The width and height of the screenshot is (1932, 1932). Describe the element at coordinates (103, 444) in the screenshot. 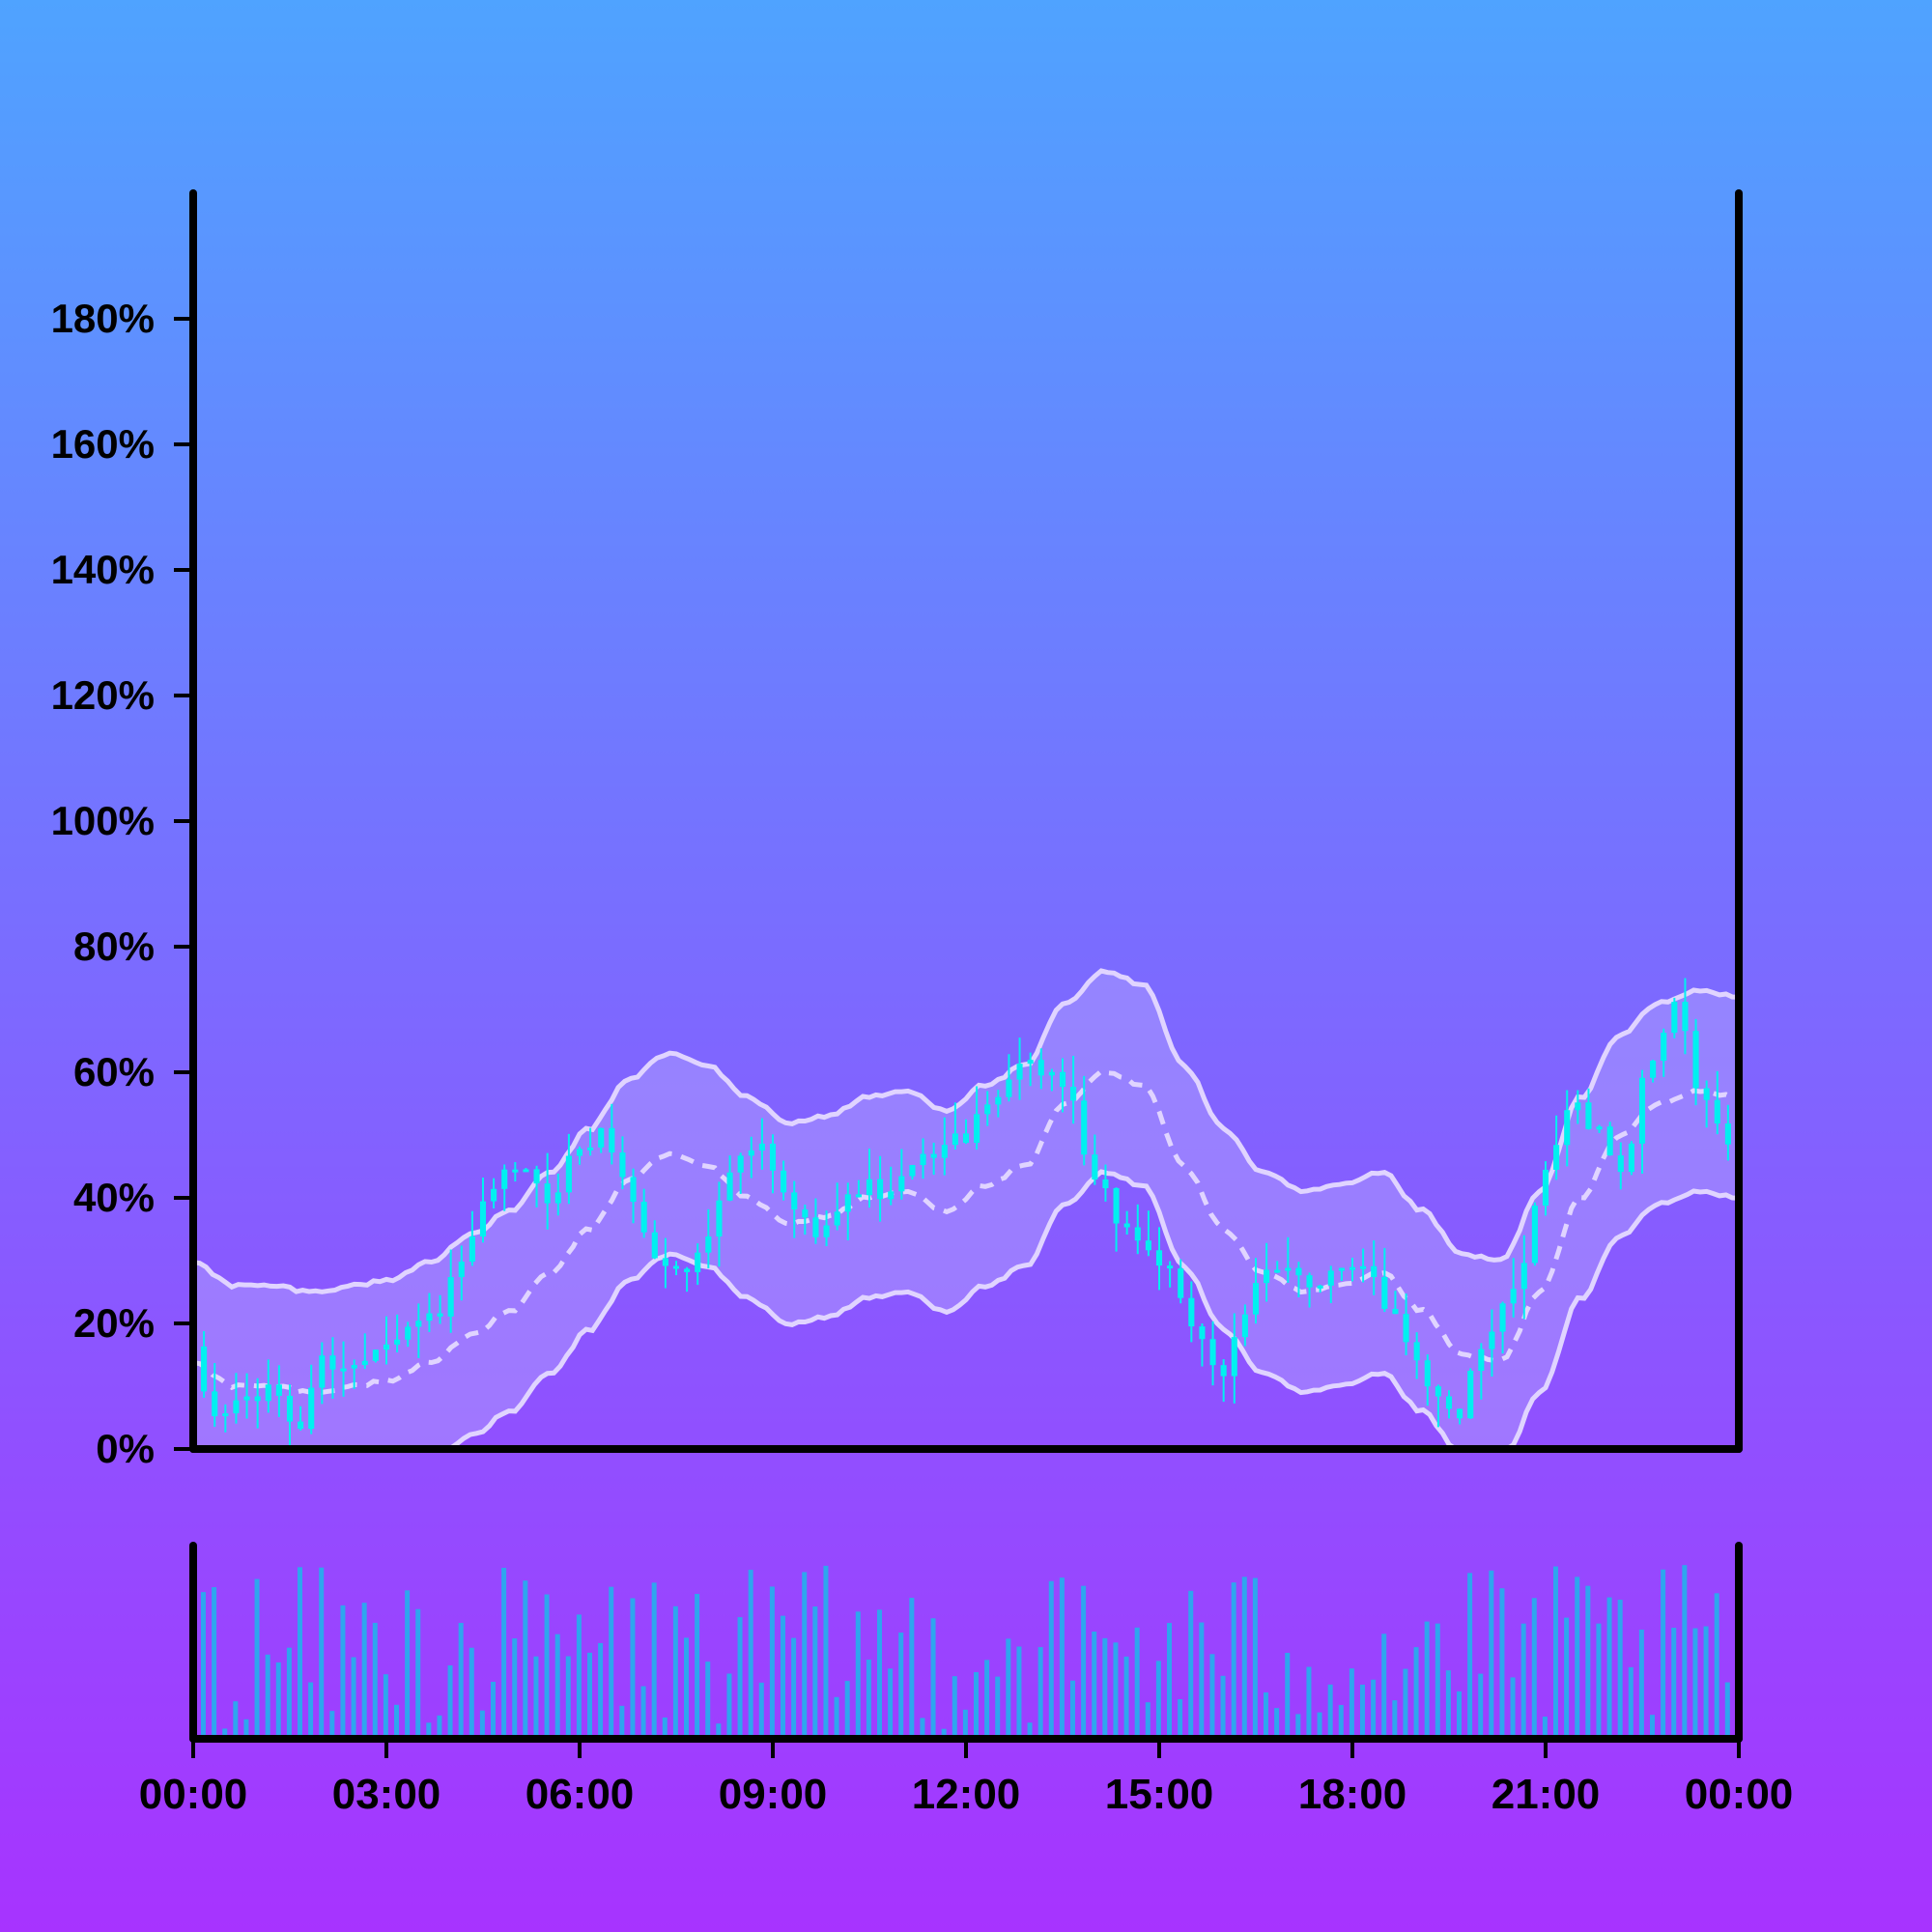

I see `y-tick-label: 160%` at that location.